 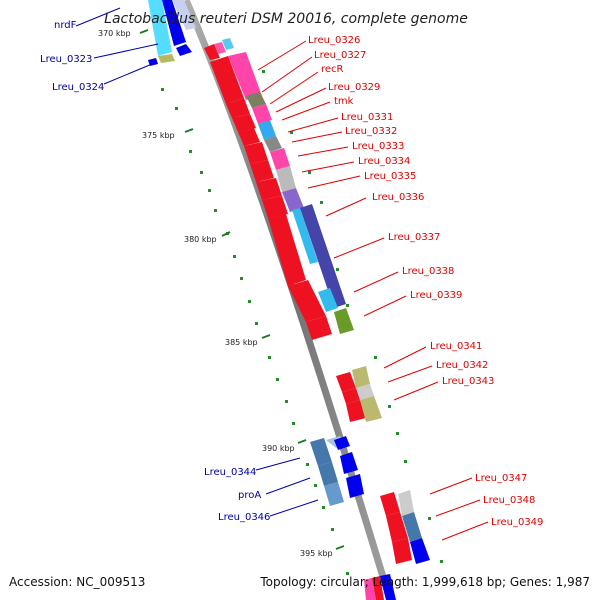 I want to click on gene-label-Lreu_0323: Lreu_0323, so click(x=66, y=59).